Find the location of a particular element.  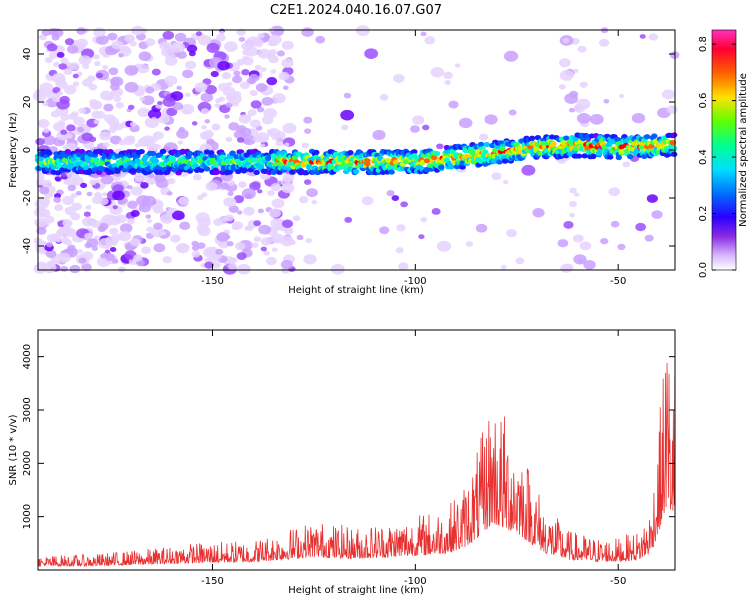

y-tick-label: 1000 is located at coordinates (27, 516).